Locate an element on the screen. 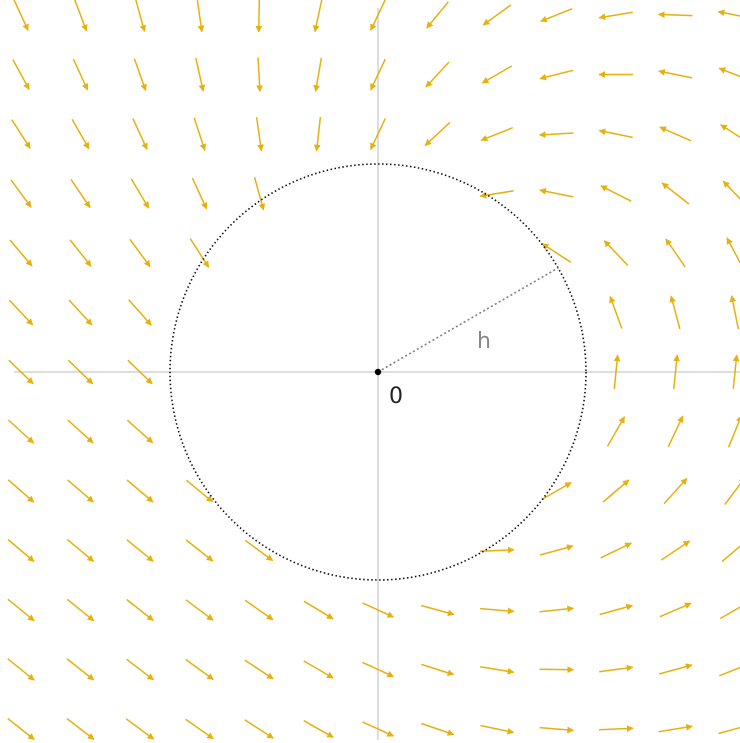 The width and height of the screenshot is (740, 743). radius-line is located at coordinates (468, 320).